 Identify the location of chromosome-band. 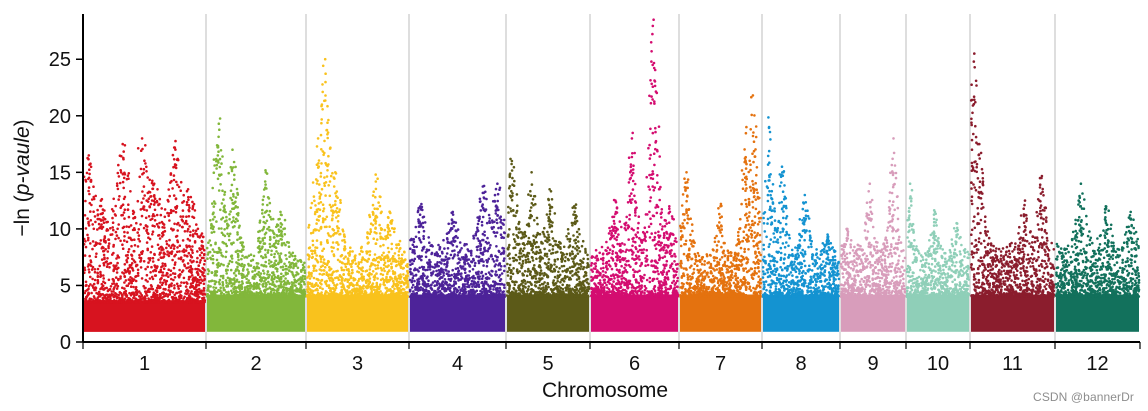
(457, 313).